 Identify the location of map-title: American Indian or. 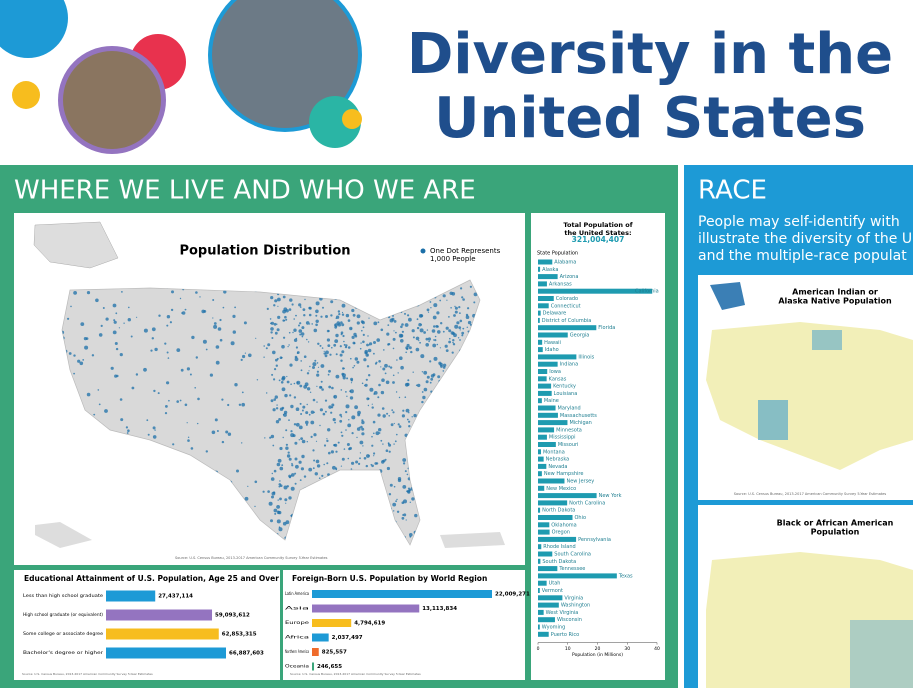
(835, 292).